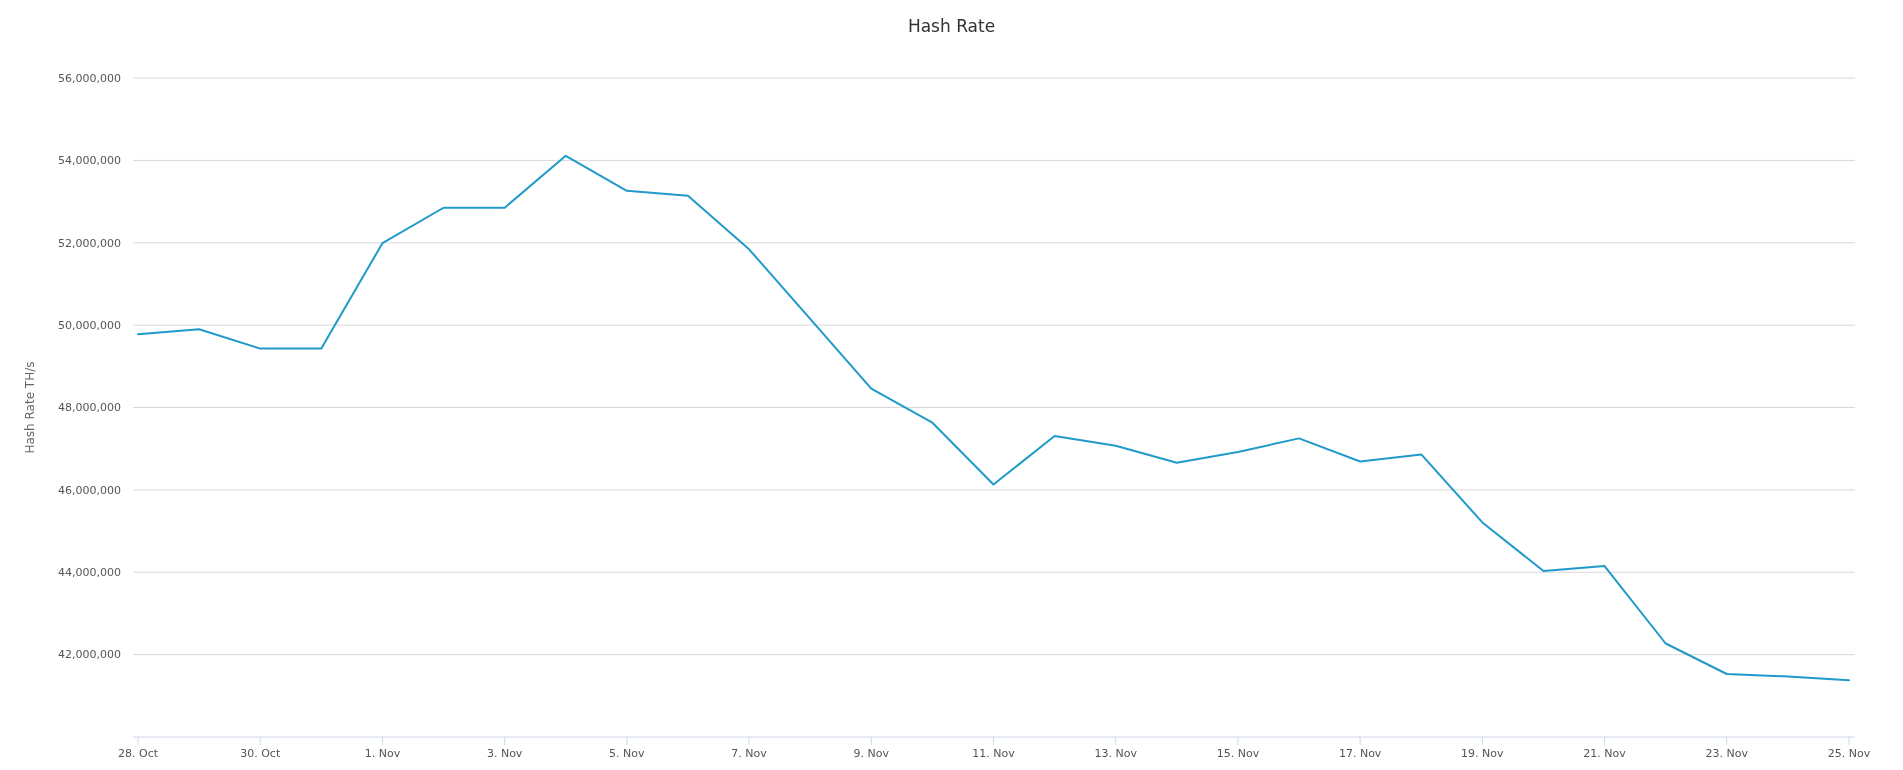  What do you see at coordinates (30, 407) in the screenshot?
I see `y-axis-title: Hash Rate TH/s` at bounding box center [30, 407].